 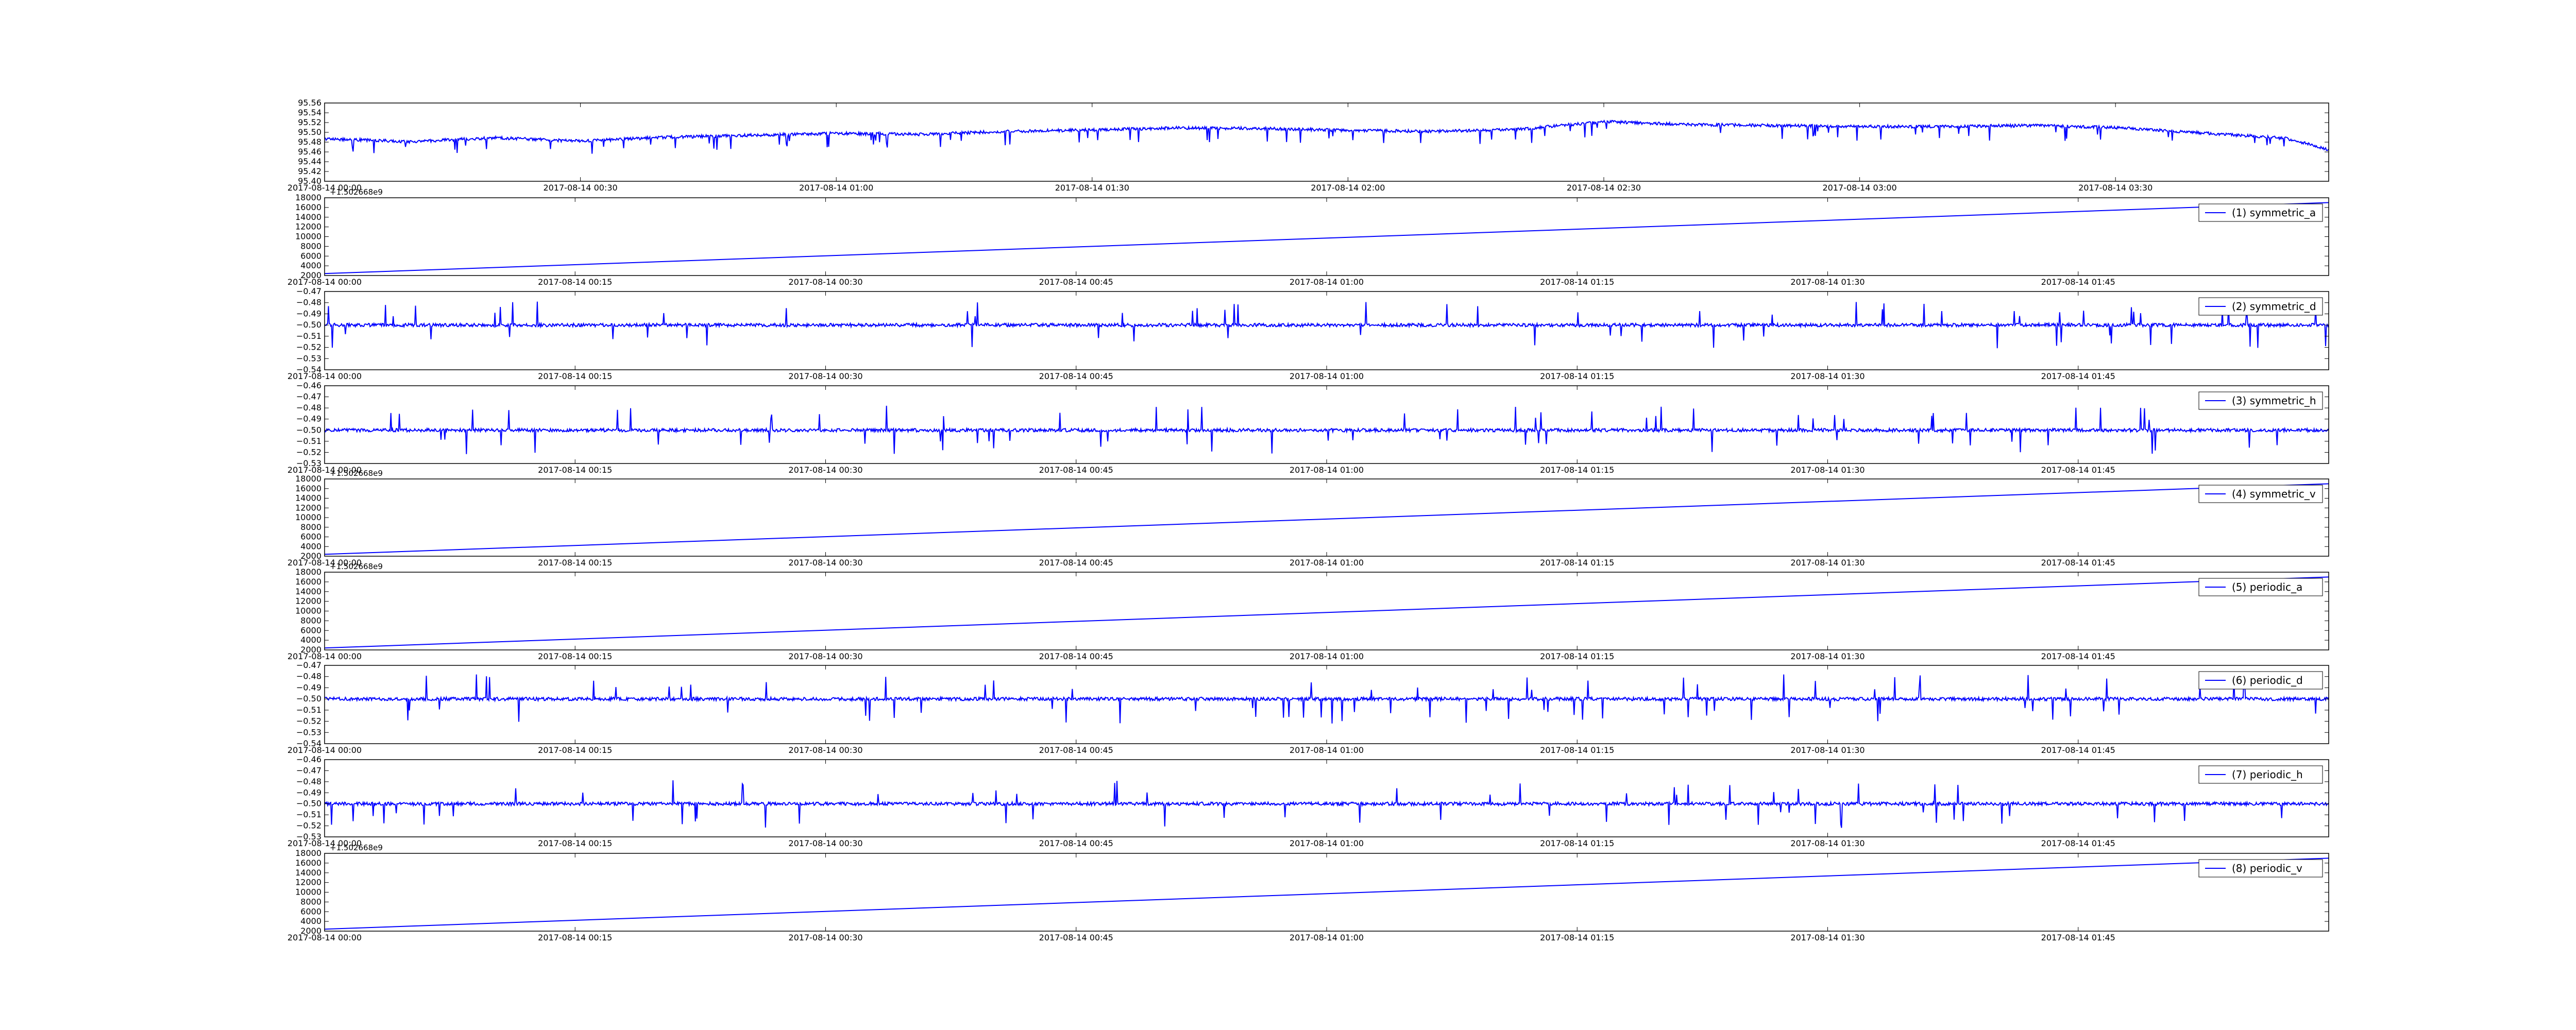 What do you see at coordinates (309, 142) in the screenshot?
I see `y-tick-label: 95.48` at bounding box center [309, 142].